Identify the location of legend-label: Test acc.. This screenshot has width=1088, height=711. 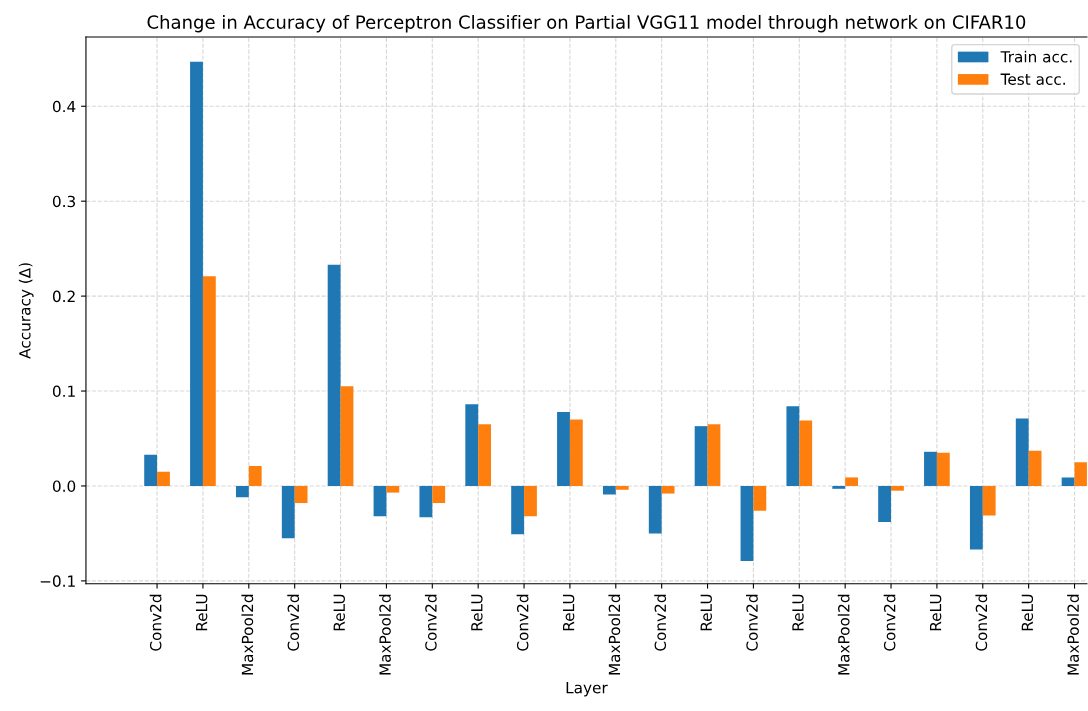
(1032, 79).